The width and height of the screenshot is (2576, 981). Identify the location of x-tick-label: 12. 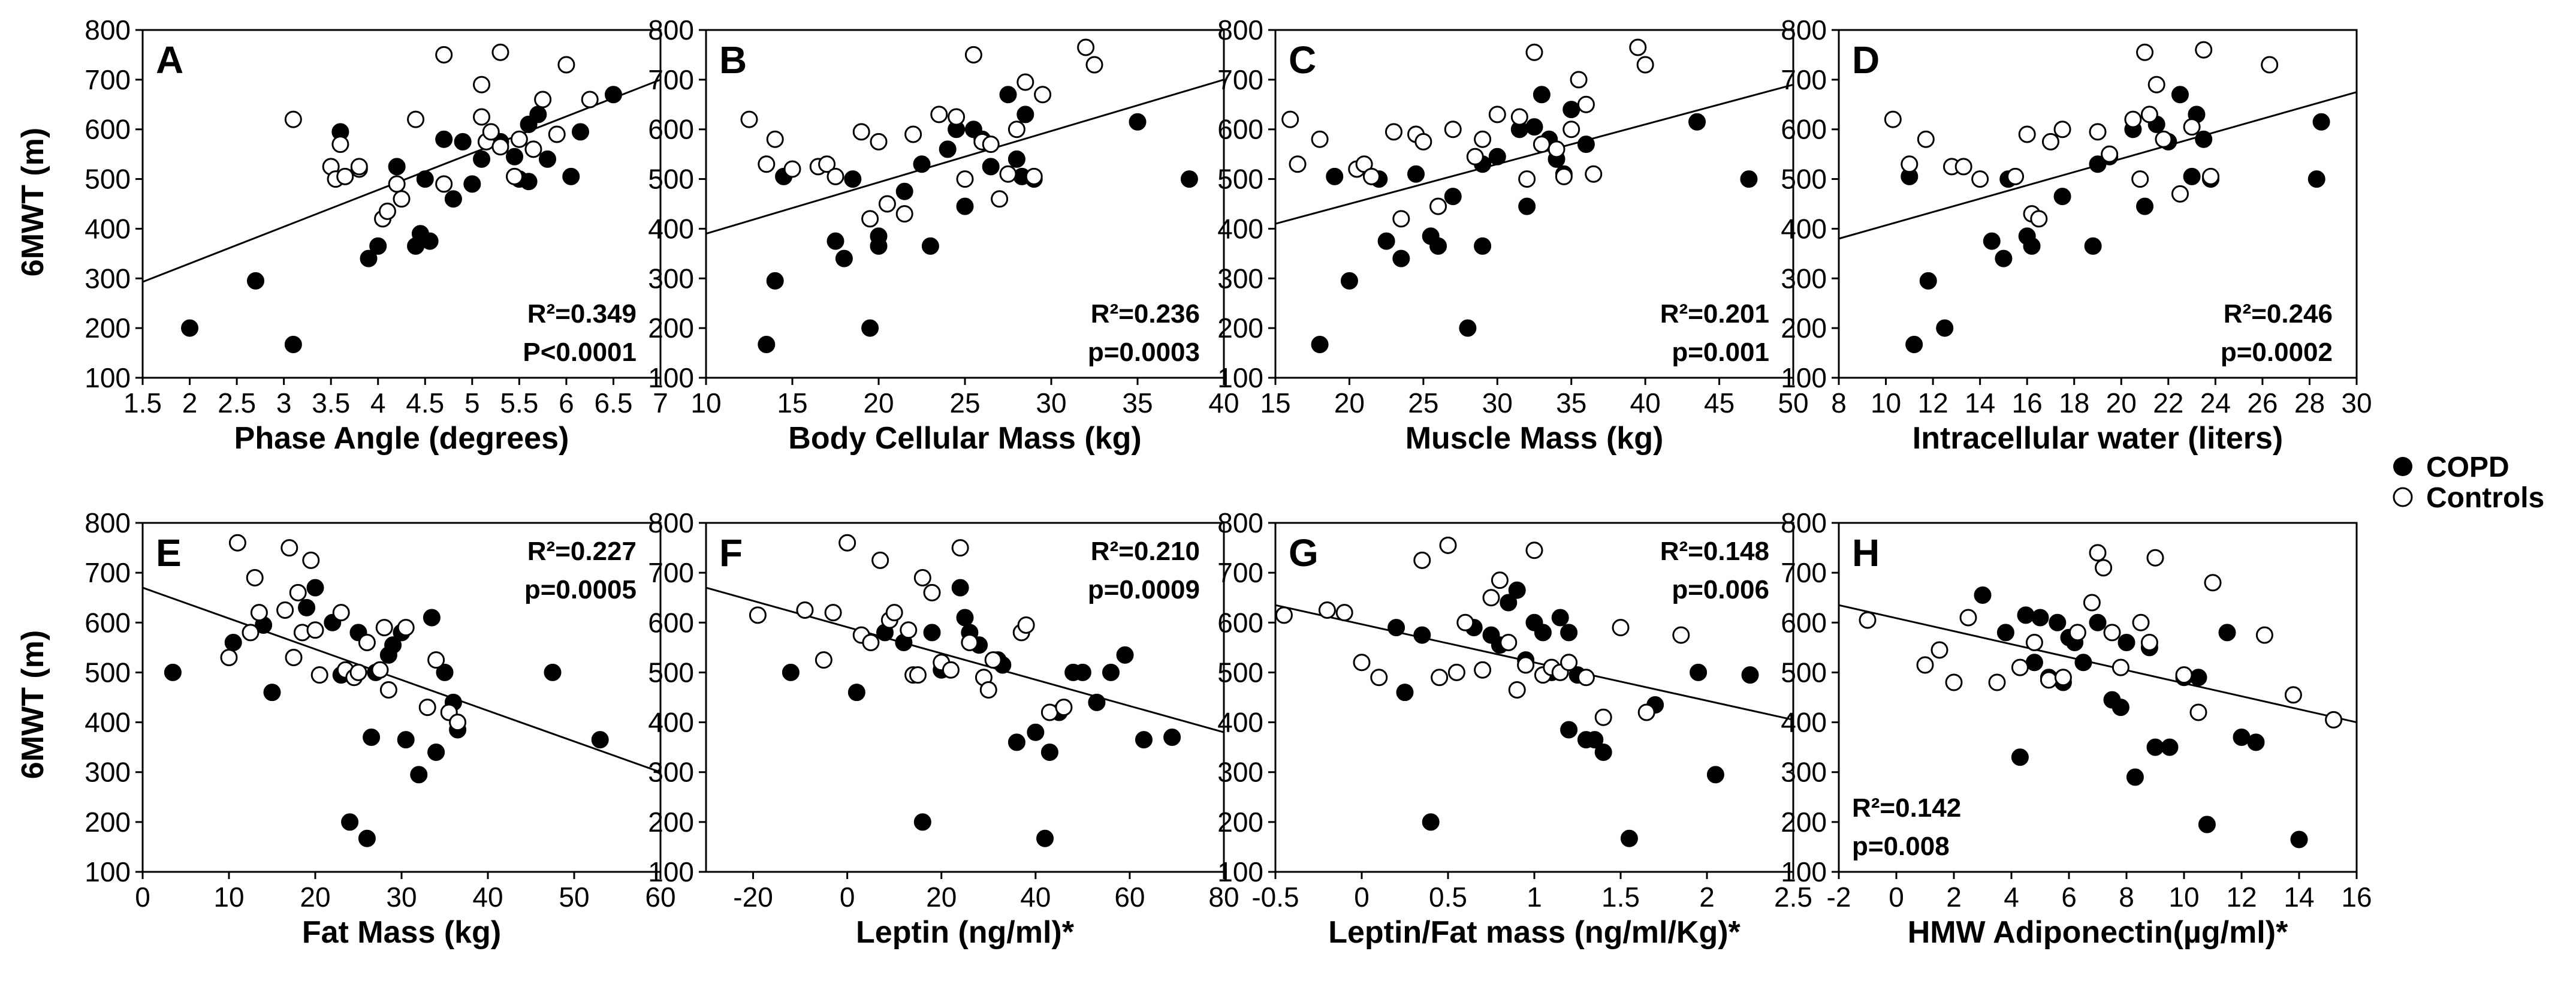
(1933, 403).